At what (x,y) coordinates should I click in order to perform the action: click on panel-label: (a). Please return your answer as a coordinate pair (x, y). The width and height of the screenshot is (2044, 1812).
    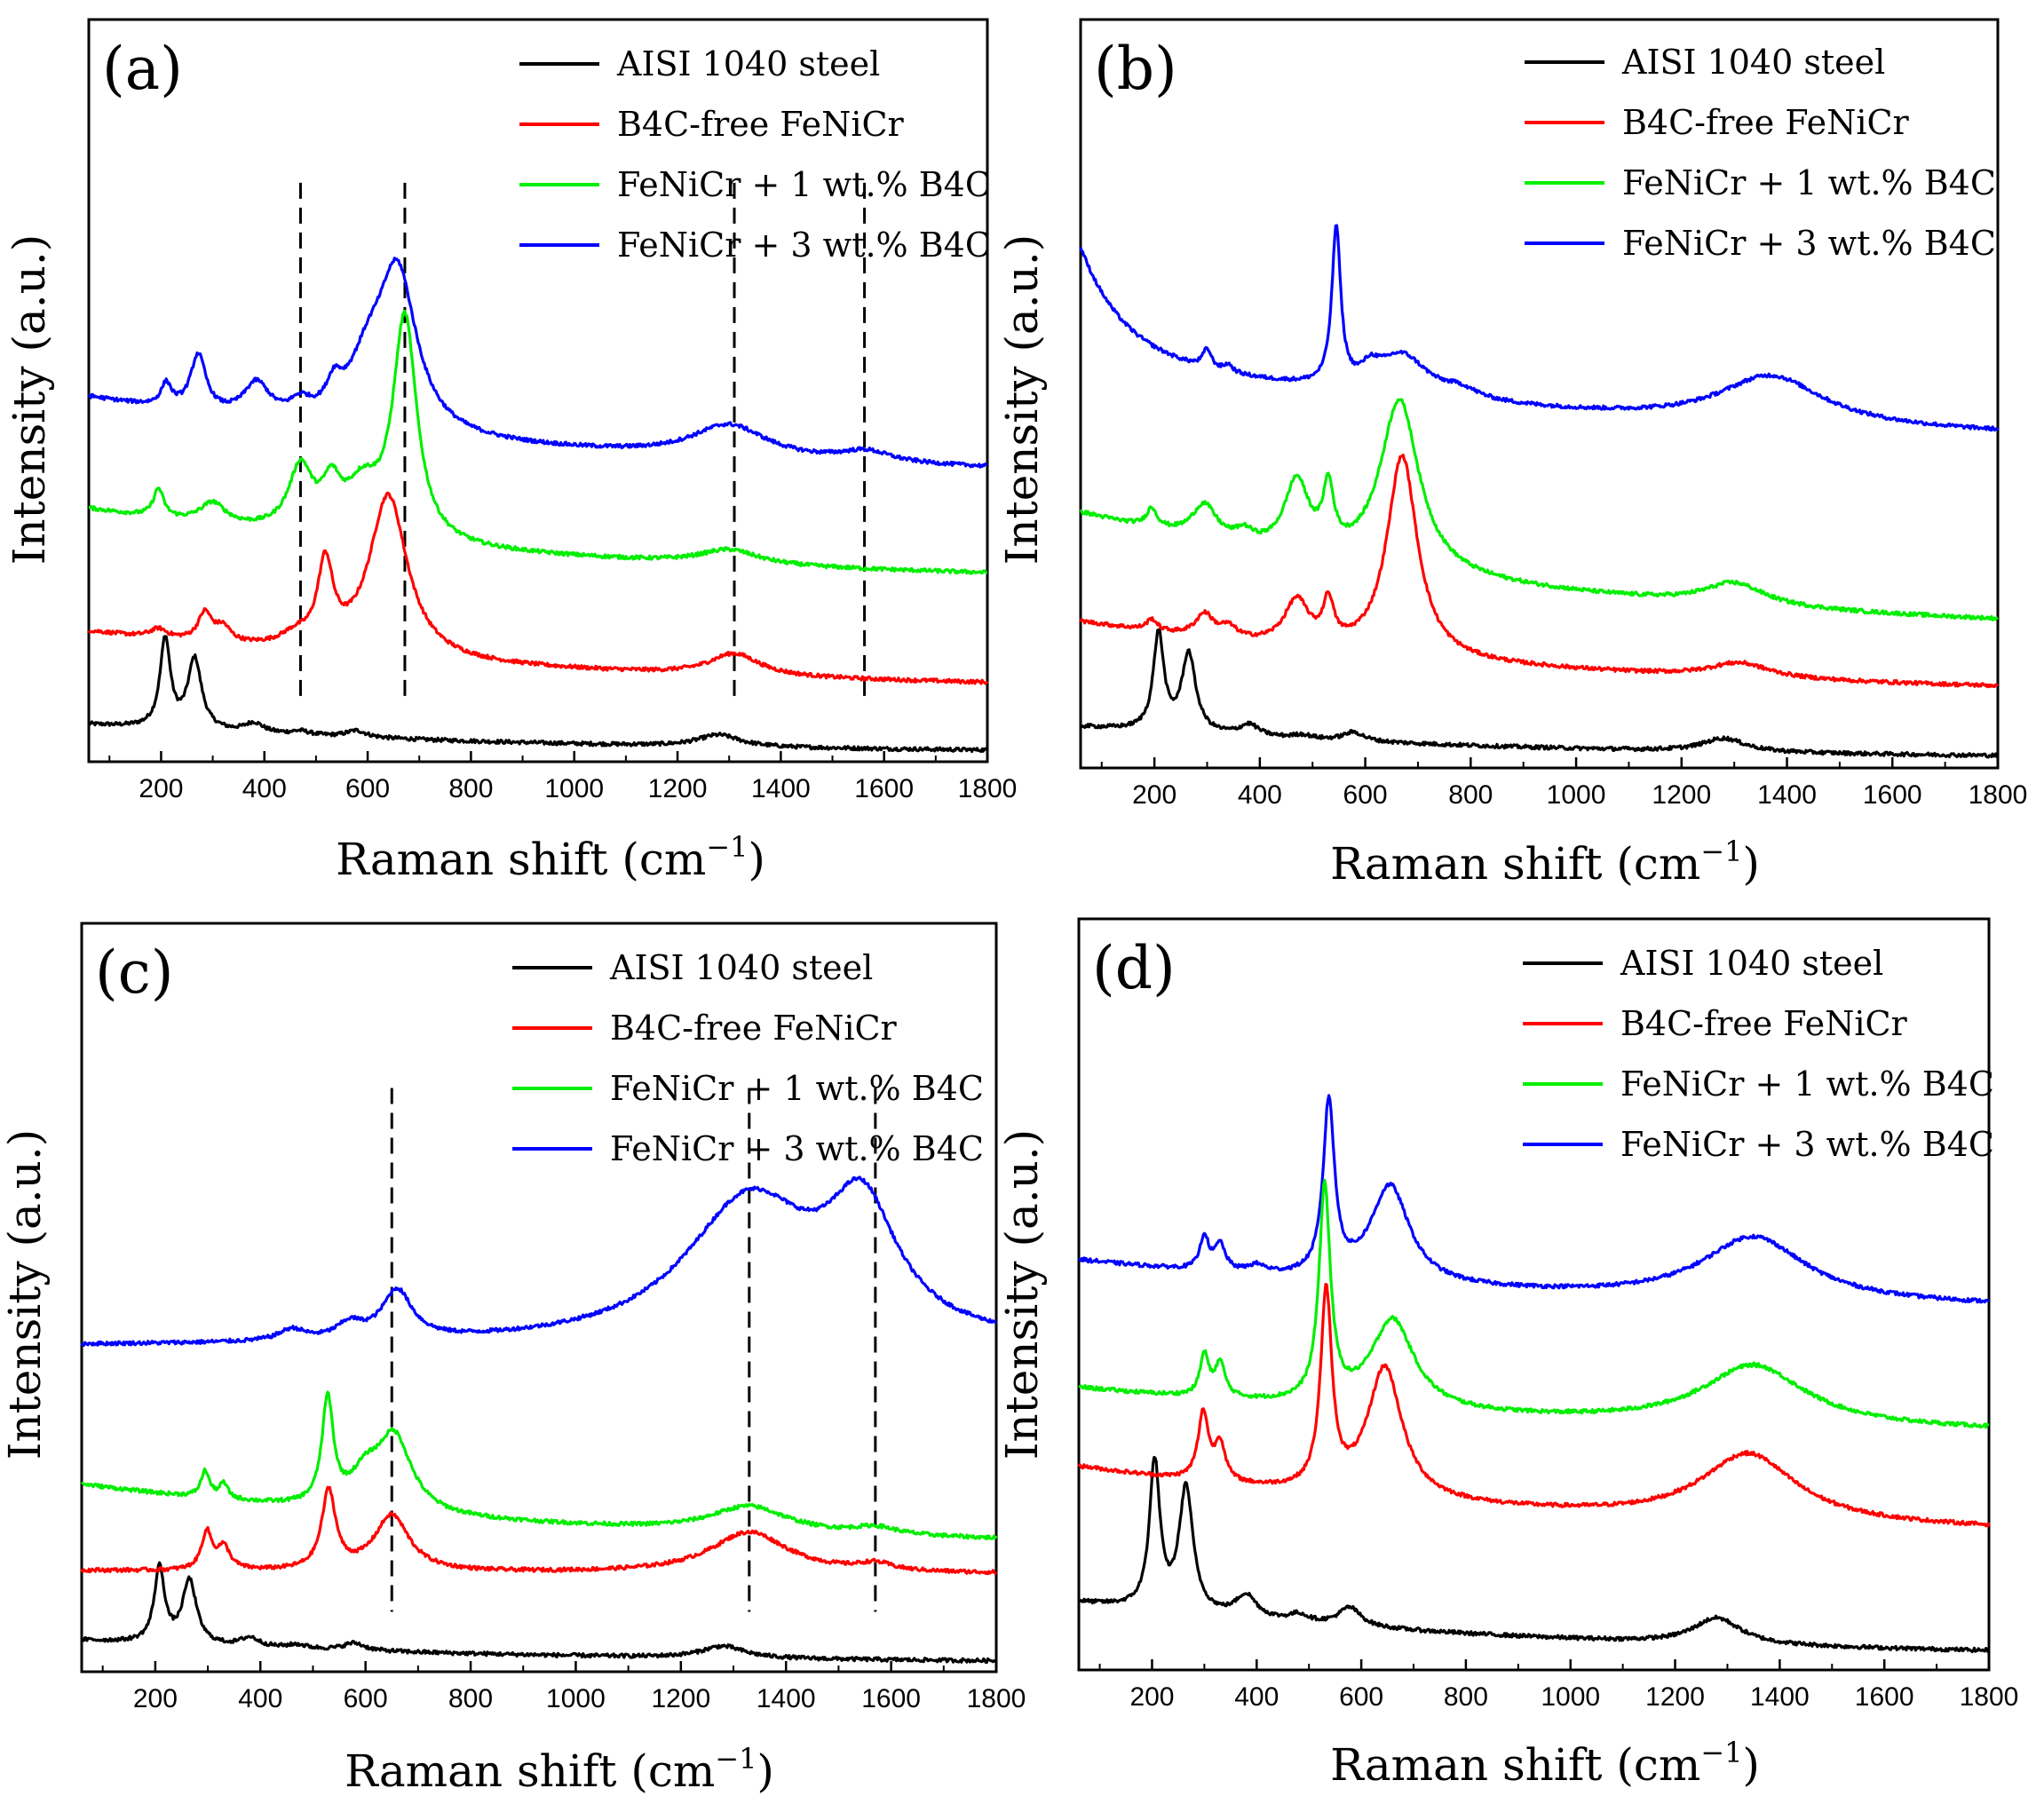
    Looking at the image, I should click on (142, 69).